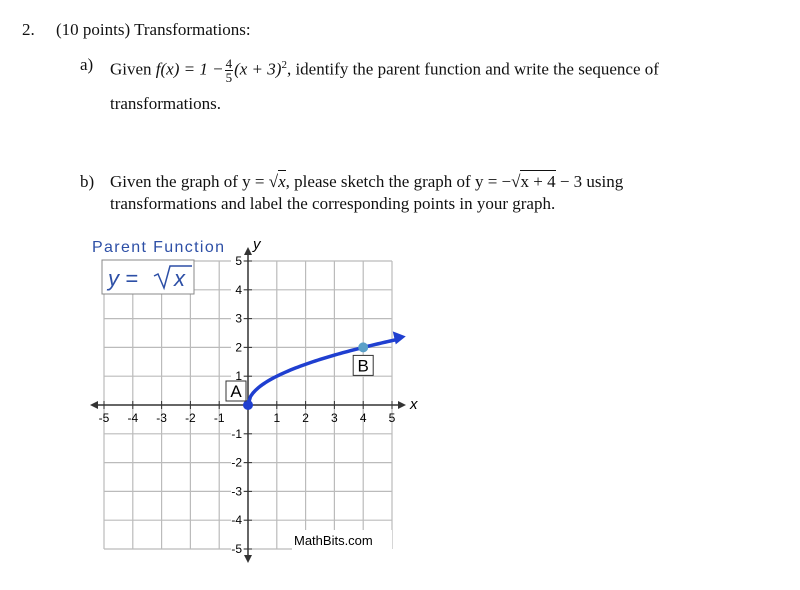 The image size is (800, 590). What do you see at coordinates (322, 371) in the screenshot?
I see `function-curve` at bounding box center [322, 371].